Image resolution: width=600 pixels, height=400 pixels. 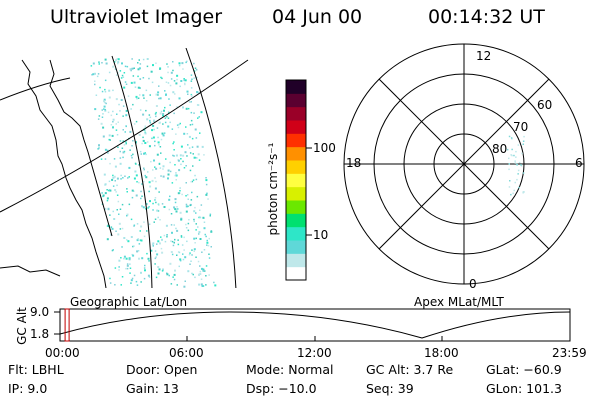 I want to click on apex-label: Apex MLat/MLT, so click(x=459, y=302).